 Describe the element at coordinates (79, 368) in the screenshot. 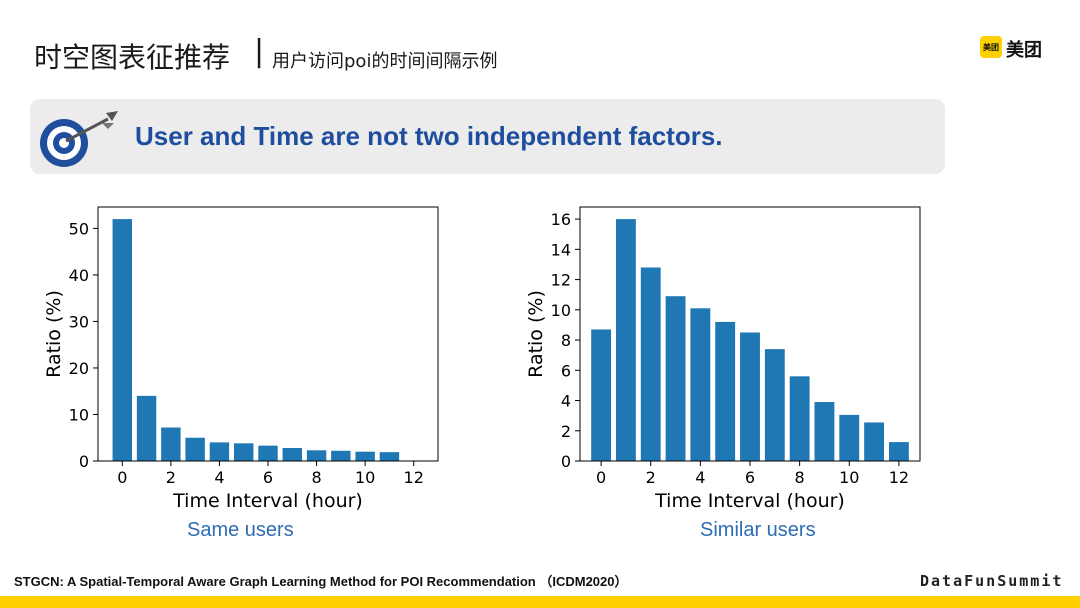

I see `y-tick-label: 20` at that location.